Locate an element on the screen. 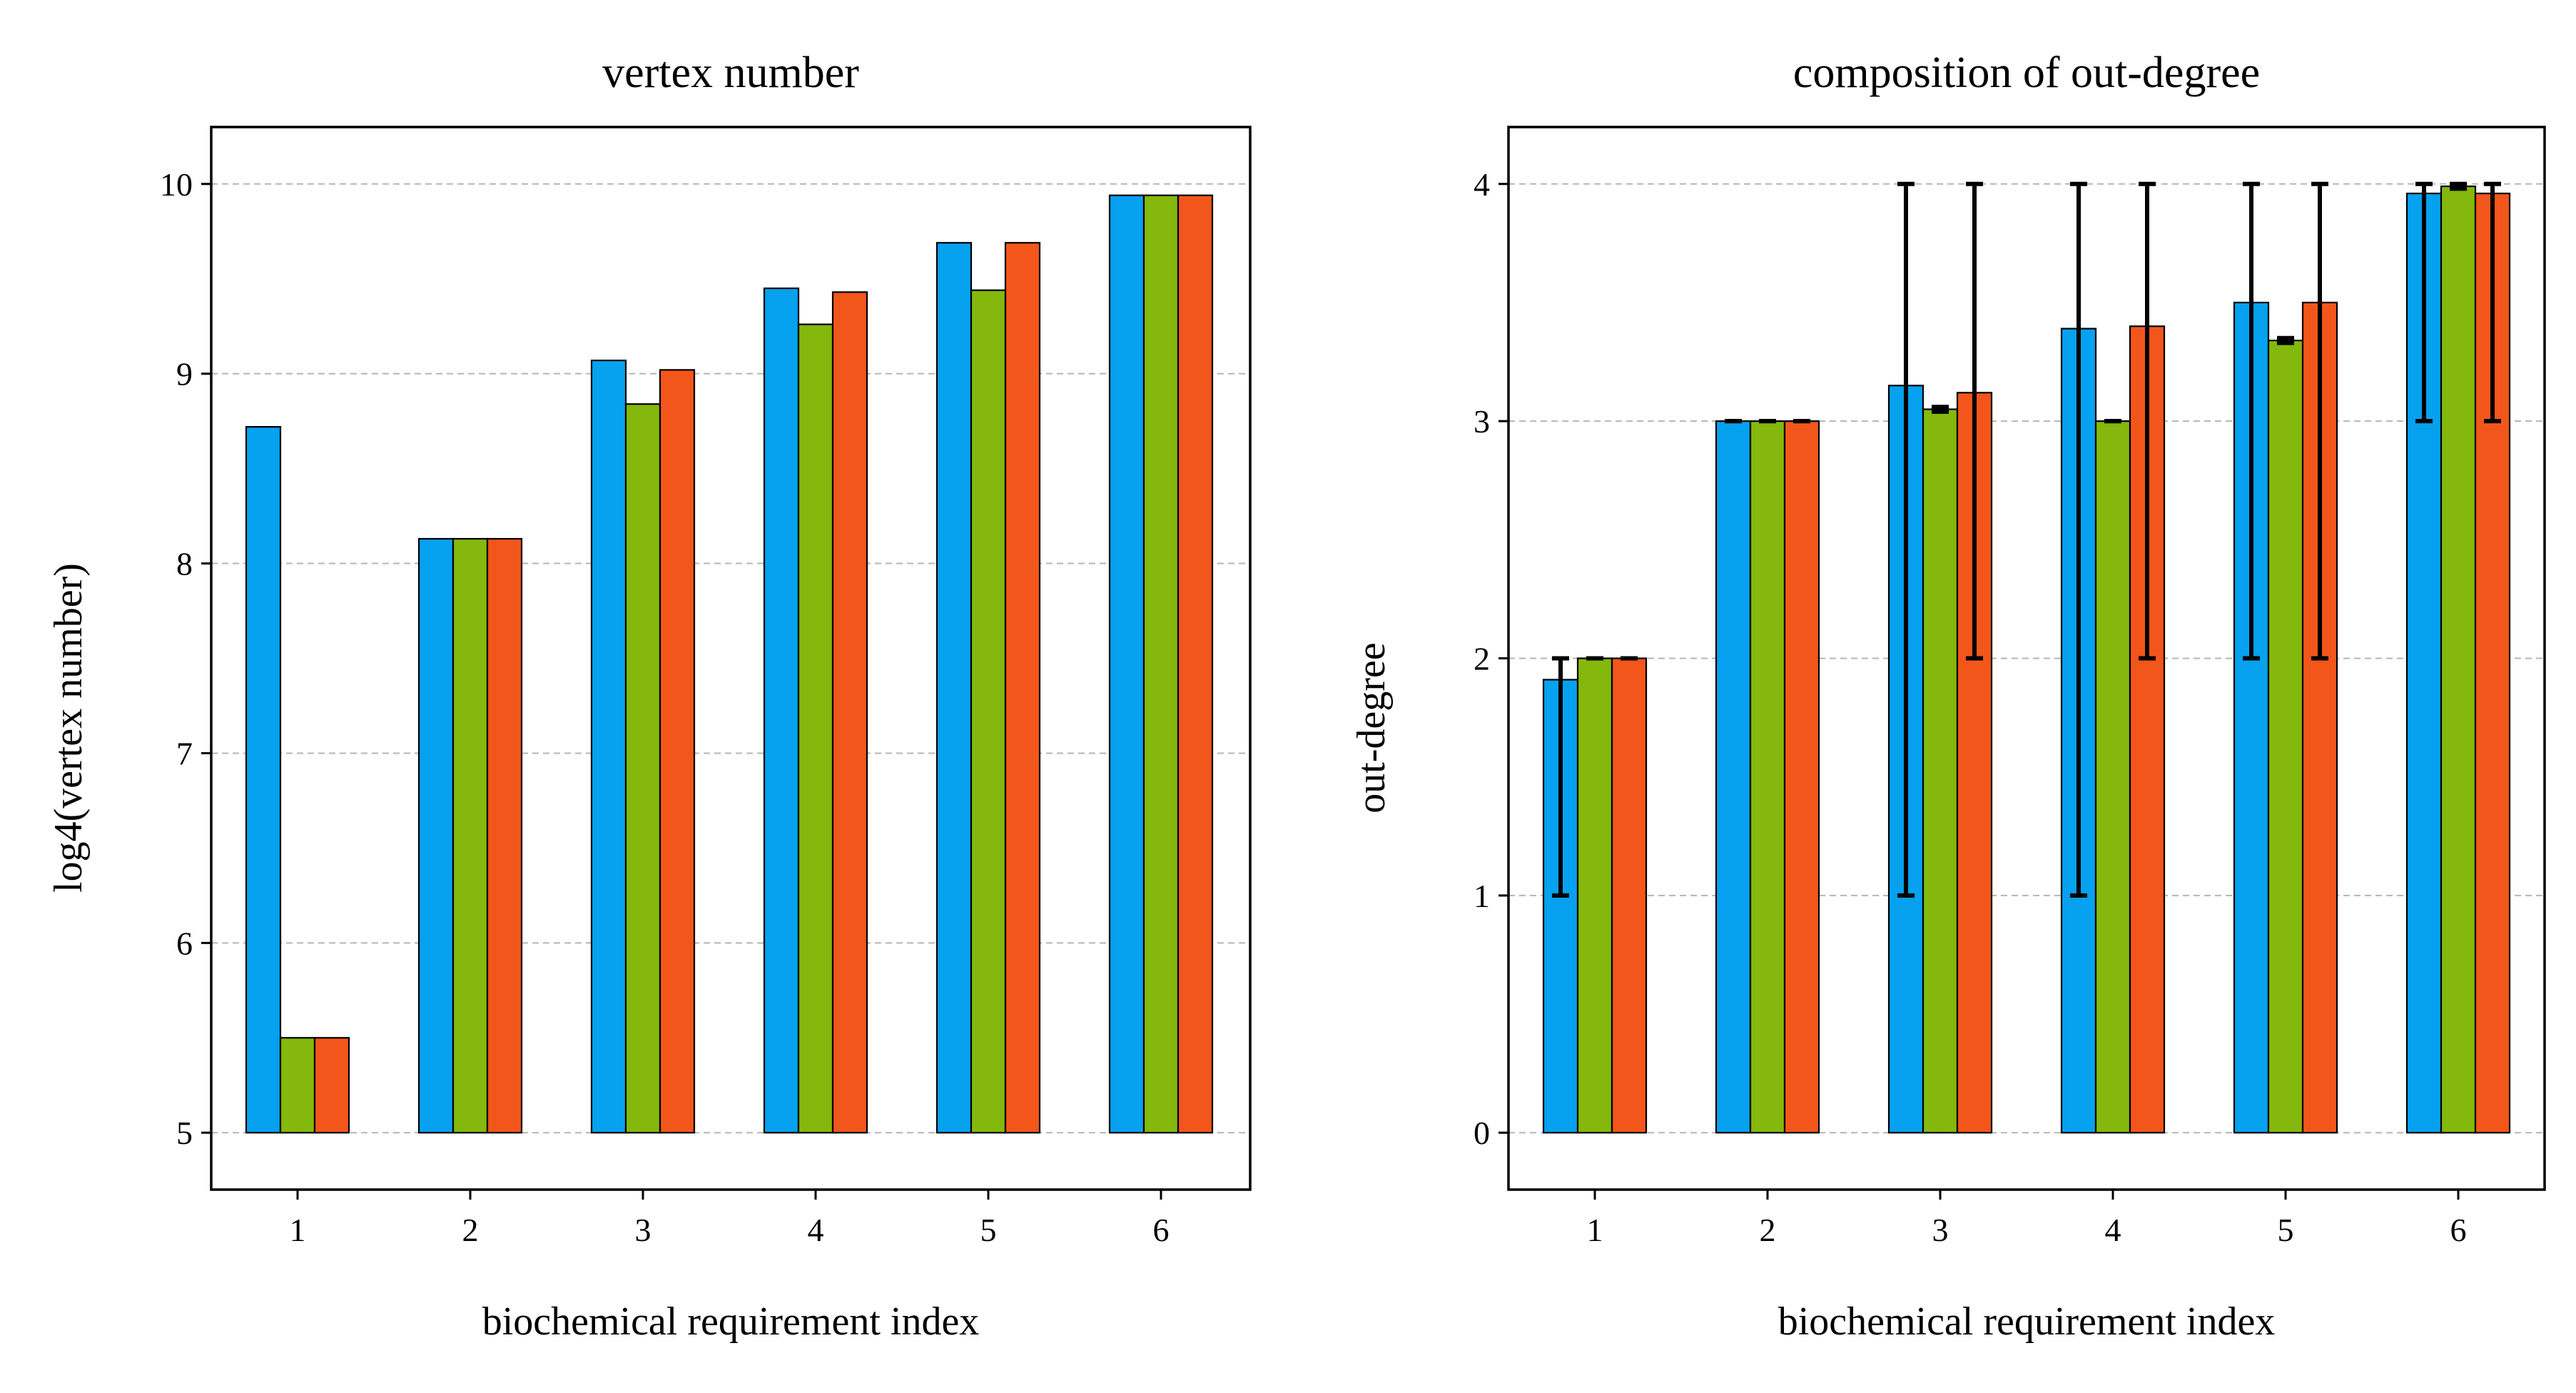 The image size is (2576, 1393). y-tick-label: 3 is located at coordinates (1482, 421).